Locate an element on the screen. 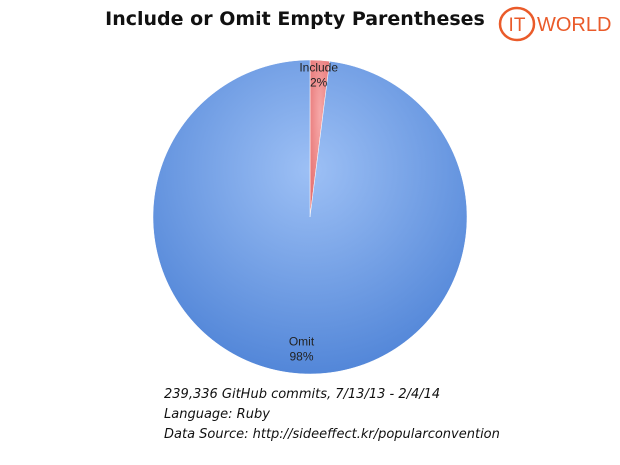 The image size is (620, 465). logo-it-text: IT is located at coordinates (517, 25).